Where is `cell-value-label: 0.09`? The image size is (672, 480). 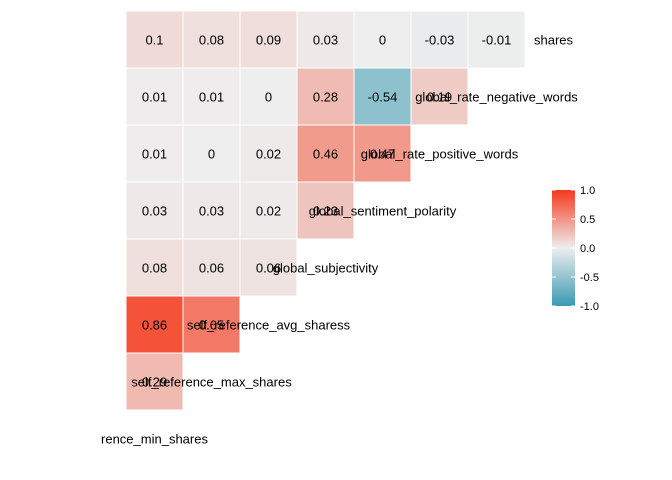 cell-value-label: 0.09 is located at coordinates (268, 40).